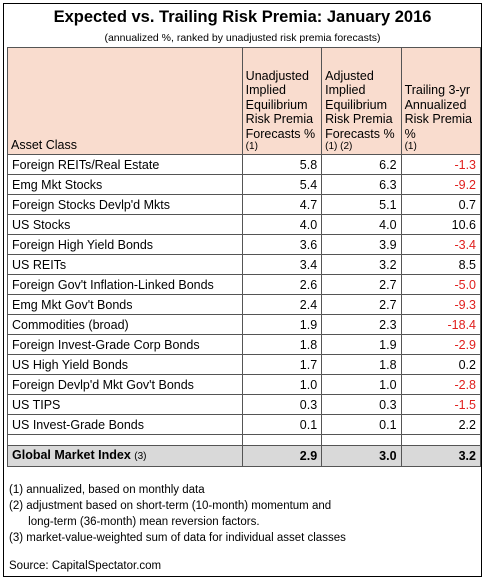 Image resolution: width=486 pixels, height=581 pixels. Describe the element at coordinates (244, 440) in the screenshot. I see `spacer-row` at that location.